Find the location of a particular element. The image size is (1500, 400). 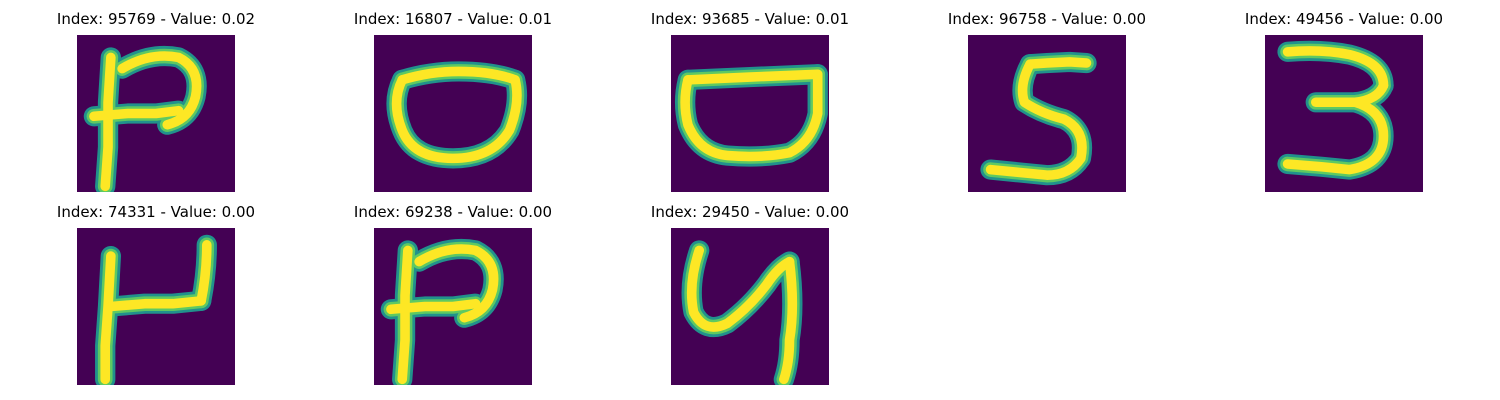

image-panel: Index: 69238 - Value: 0.00 is located at coordinates (453, 299).